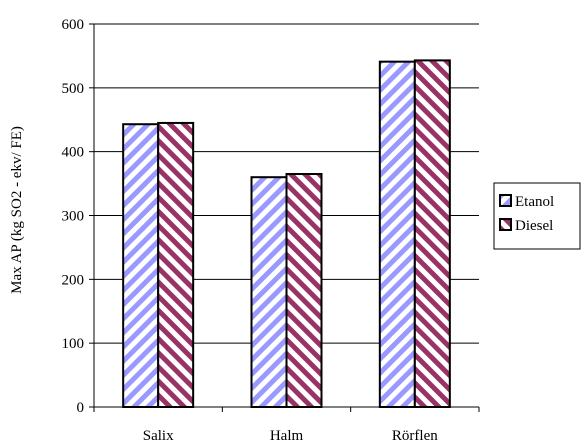 This screenshot has width=584, height=445. I want to click on y-tick-label-600: 600, so click(73, 25).